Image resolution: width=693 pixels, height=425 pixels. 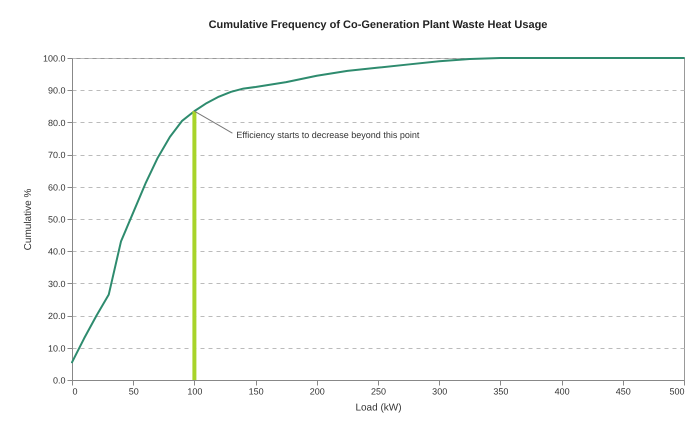 What do you see at coordinates (57, 251) in the screenshot?
I see `y-tick-label: 40.0` at bounding box center [57, 251].